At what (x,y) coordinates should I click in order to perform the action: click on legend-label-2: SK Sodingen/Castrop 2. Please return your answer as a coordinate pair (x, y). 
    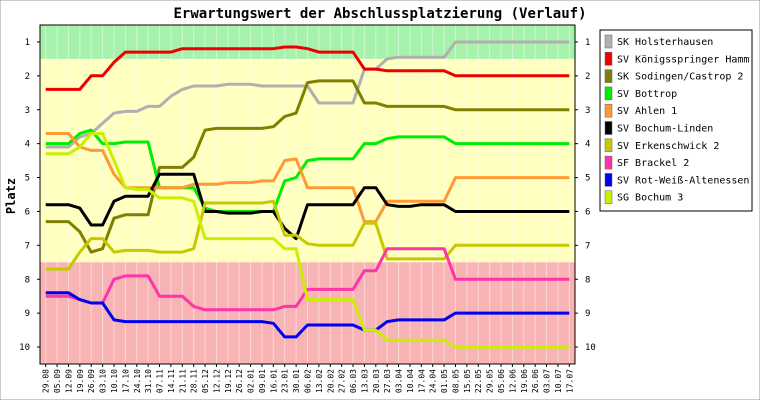
    Looking at the image, I should click on (680, 77).